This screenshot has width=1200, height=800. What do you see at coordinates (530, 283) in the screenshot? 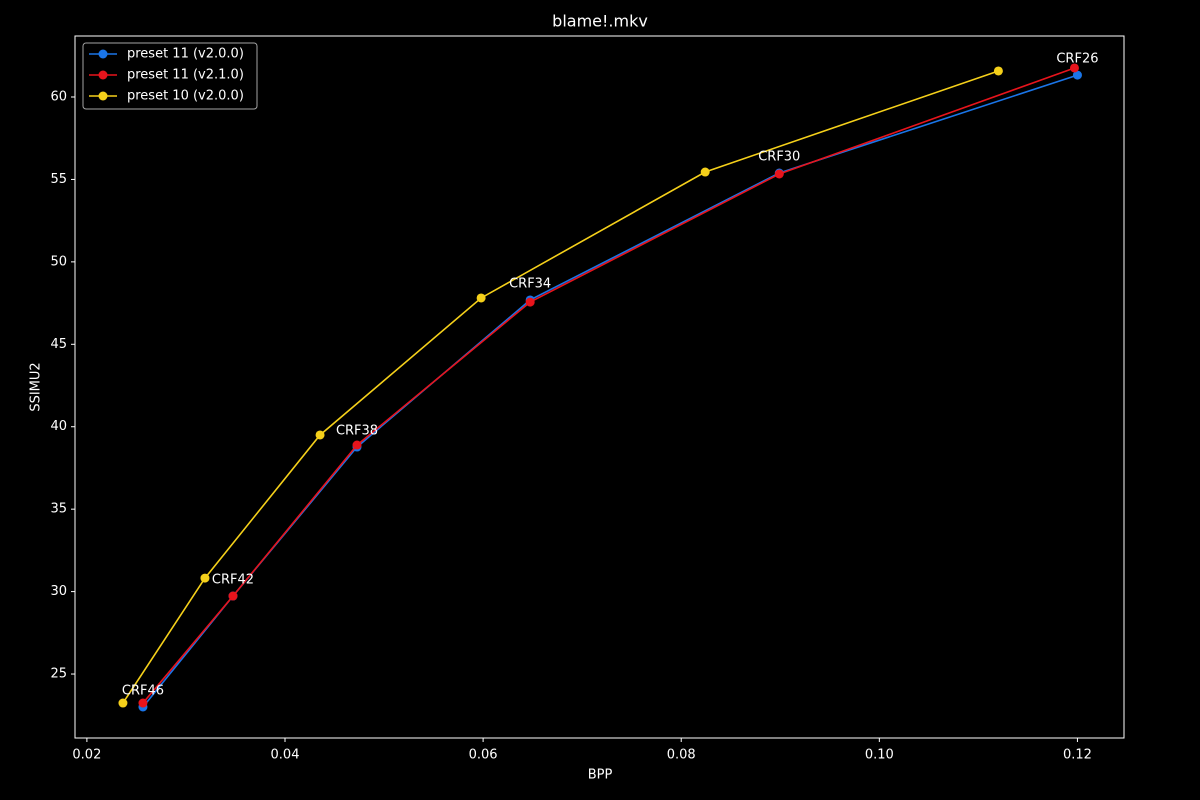
I see `annotation: CRF34` at bounding box center [530, 283].